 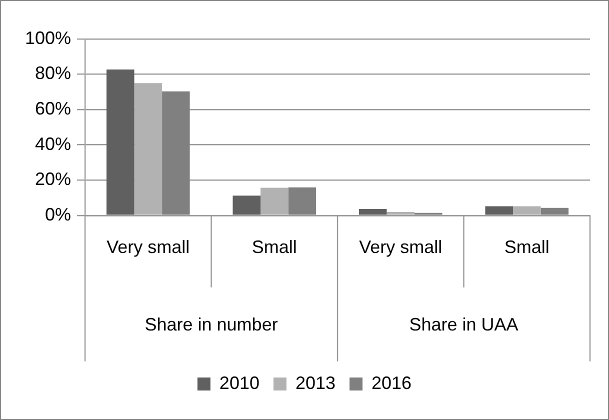 What do you see at coordinates (239, 382) in the screenshot?
I see `legend-label: 2010` at bounding box center [239, 382].